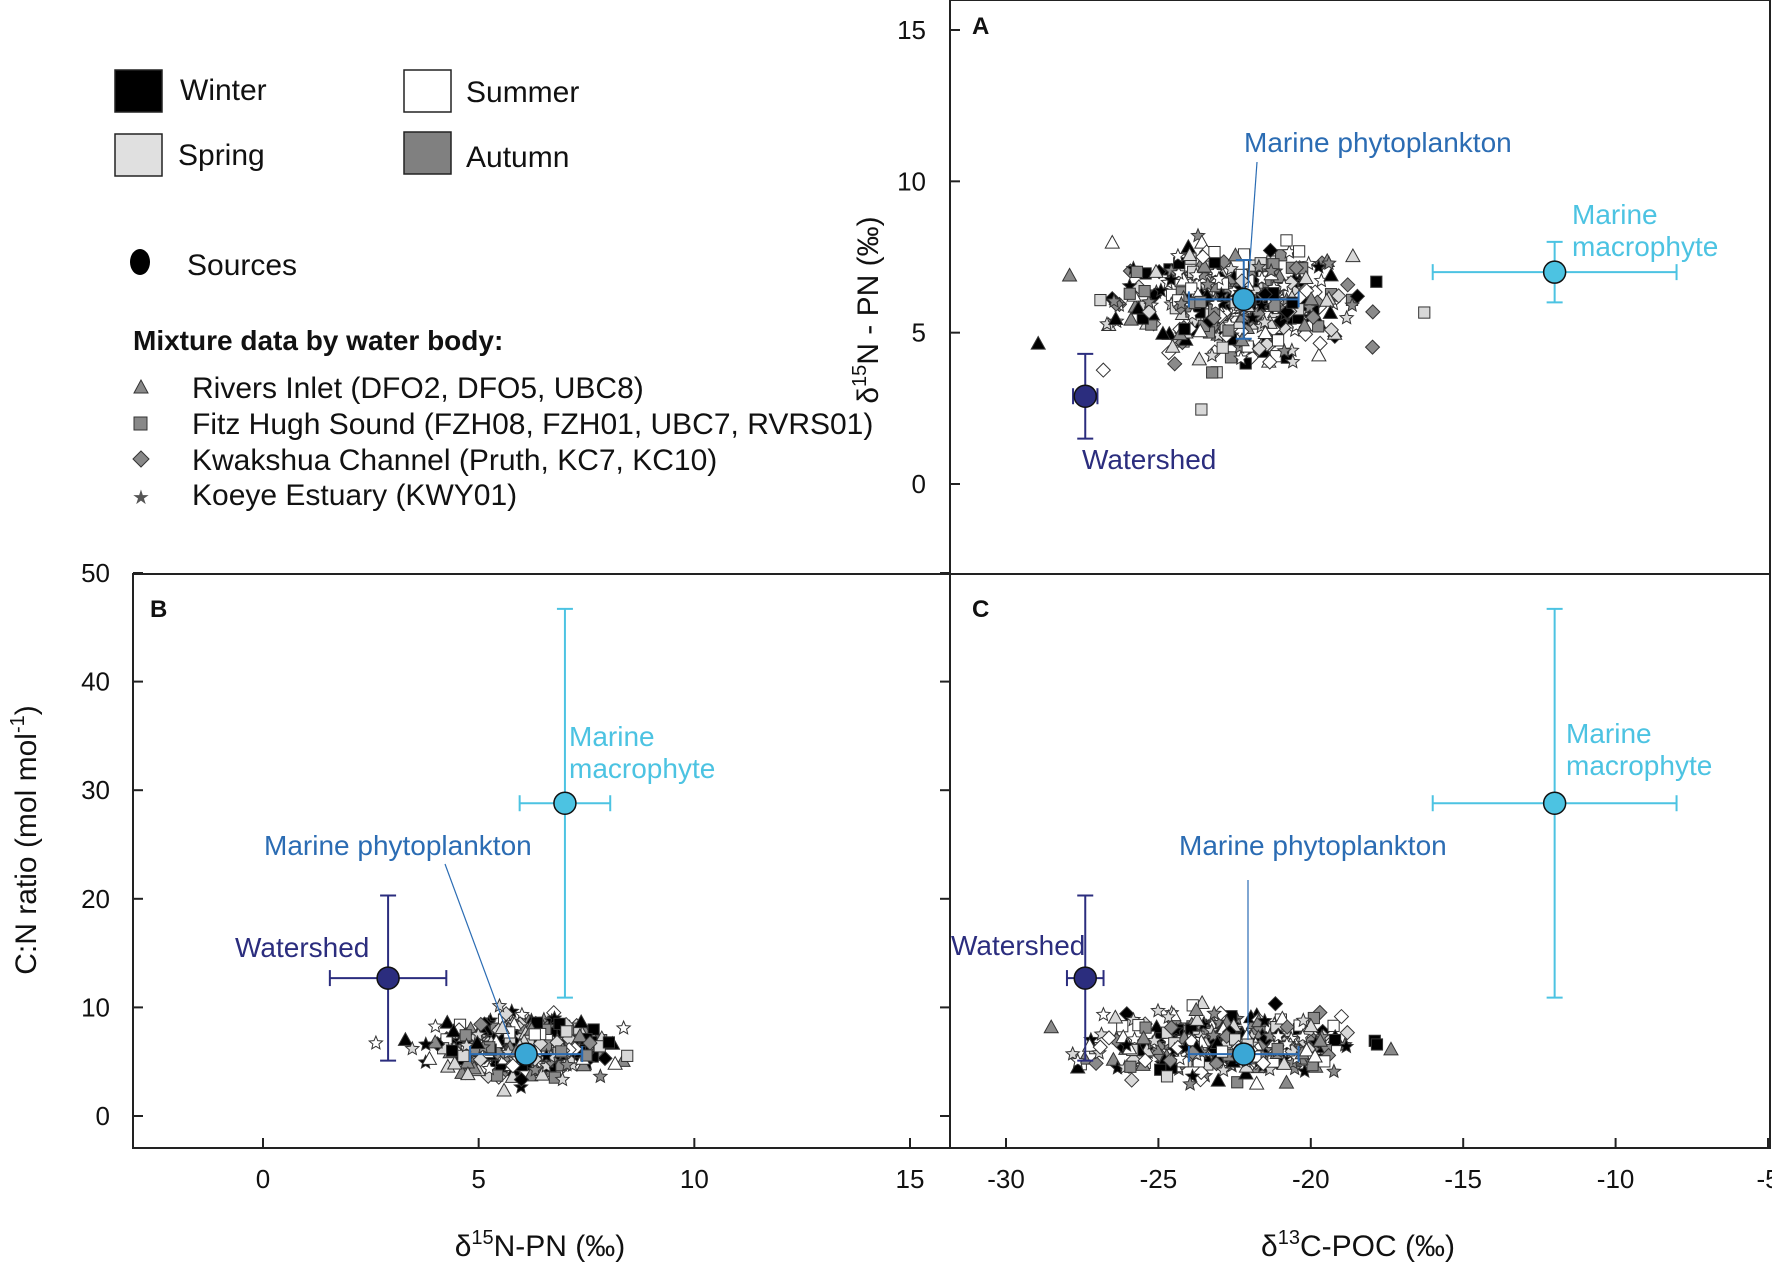  I want to click on legend-label-summer: Summer, so click(522, 92).